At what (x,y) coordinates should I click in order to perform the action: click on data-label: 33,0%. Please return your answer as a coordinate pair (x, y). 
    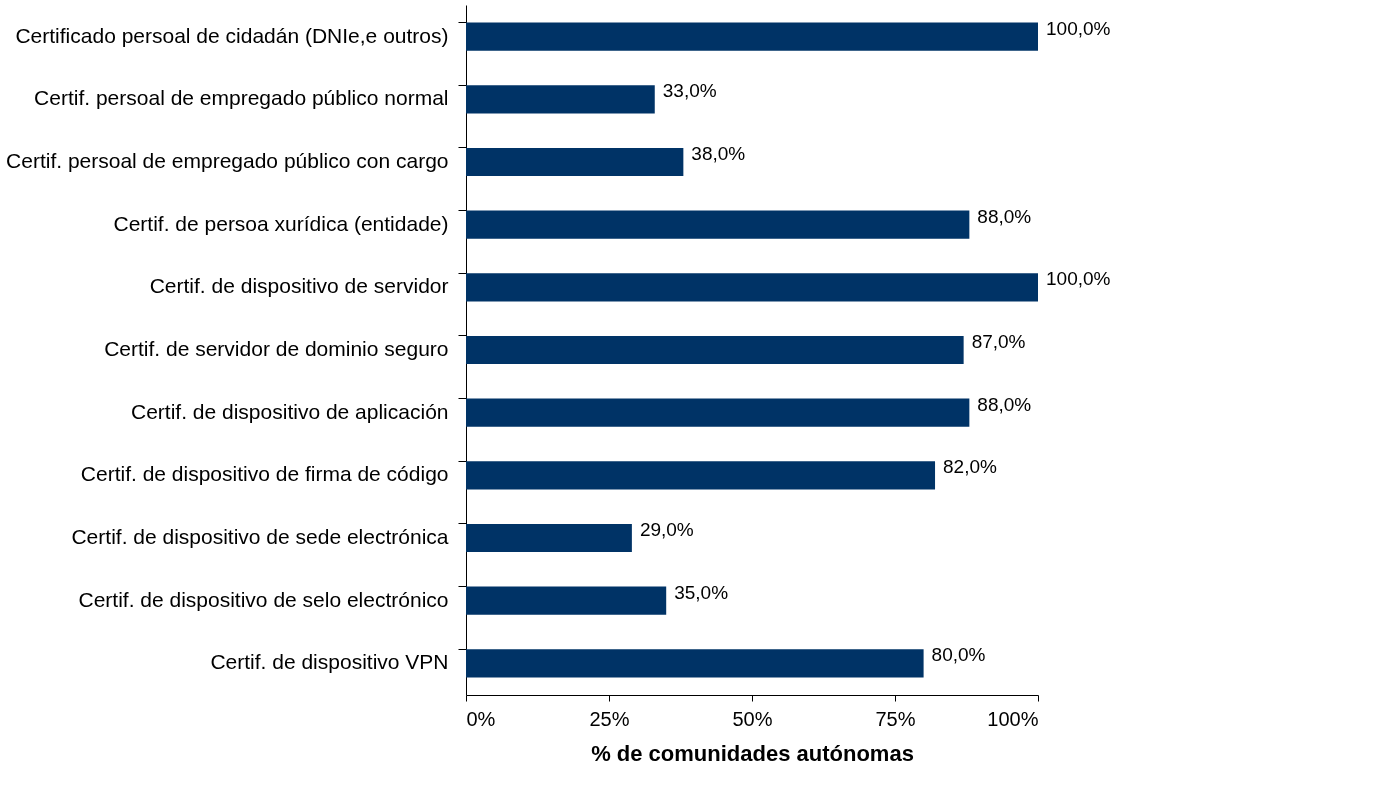
    Looking at the image, I should click on (689, 91).